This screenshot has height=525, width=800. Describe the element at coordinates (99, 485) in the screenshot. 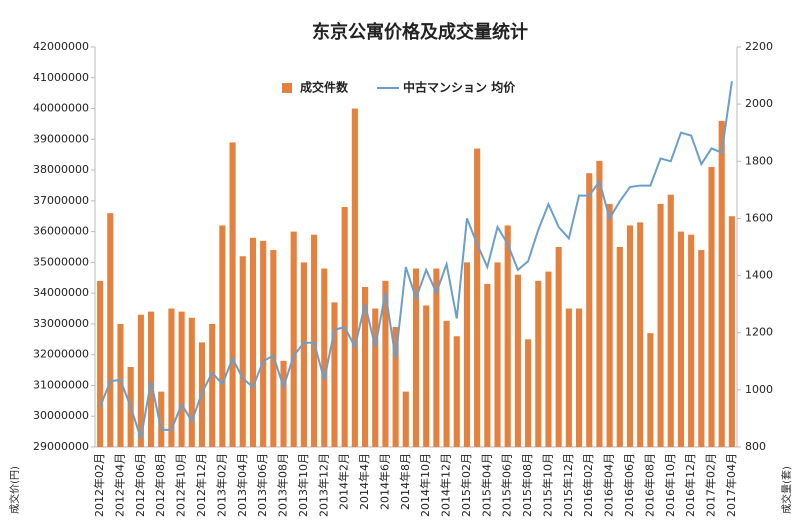

I see `x-tick-label: 2012年02月` at that location.